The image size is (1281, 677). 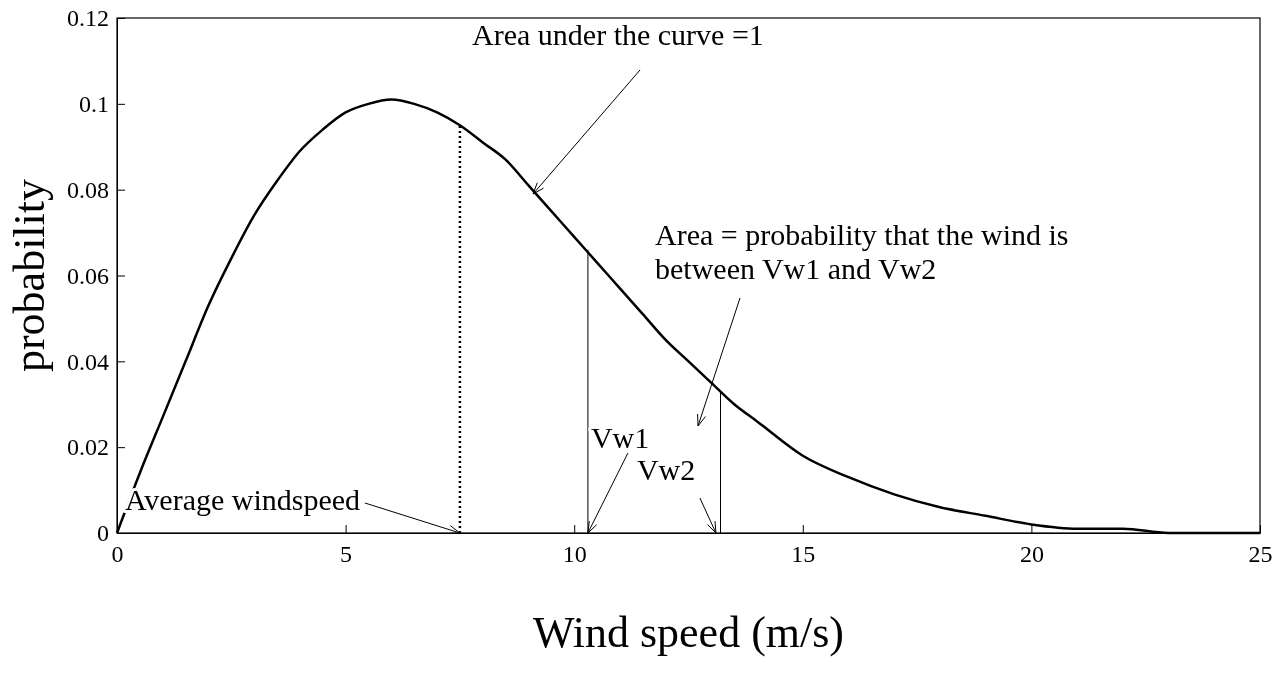 I want to click on y-tick-label: 0.08, so click(x=88, y=189).